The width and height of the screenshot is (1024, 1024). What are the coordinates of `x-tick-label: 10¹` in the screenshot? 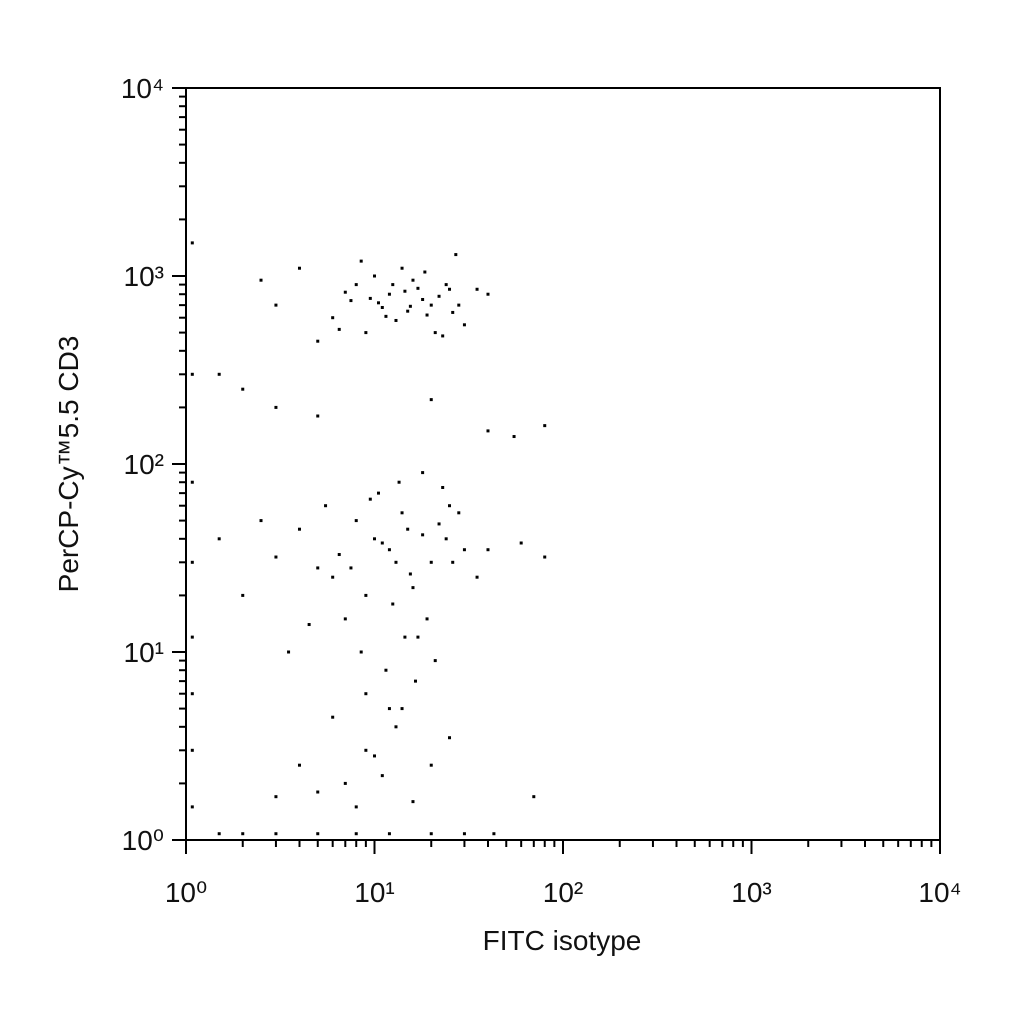 It's located at (374, 892).